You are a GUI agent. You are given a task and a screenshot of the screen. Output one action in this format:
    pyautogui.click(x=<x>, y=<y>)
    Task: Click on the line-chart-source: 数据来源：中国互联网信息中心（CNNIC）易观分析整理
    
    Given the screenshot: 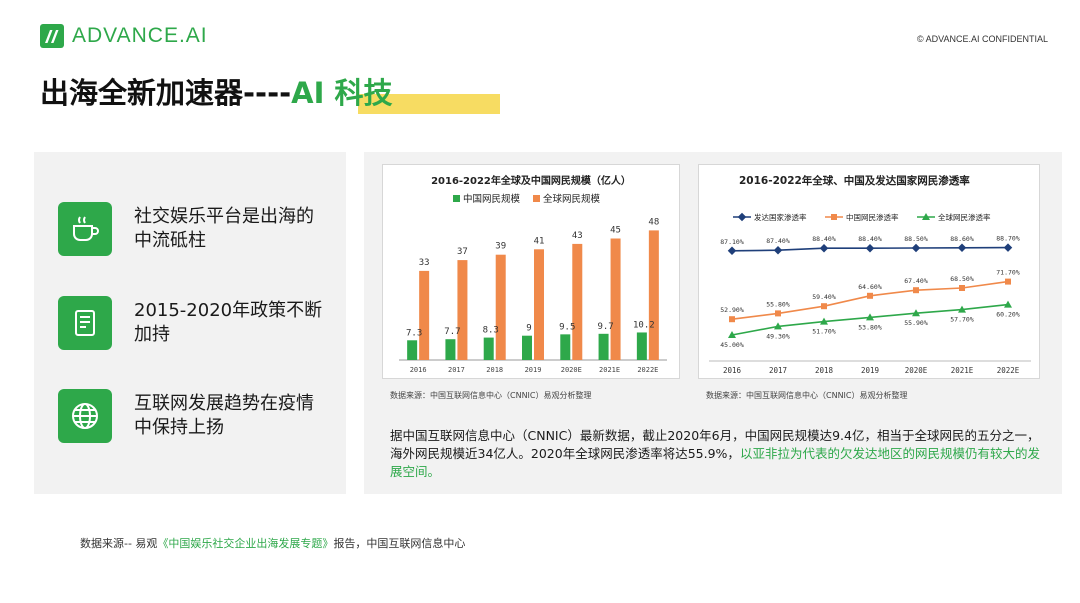 What is the action you would take?
    pyautogui.click(x=807, y=395)
    